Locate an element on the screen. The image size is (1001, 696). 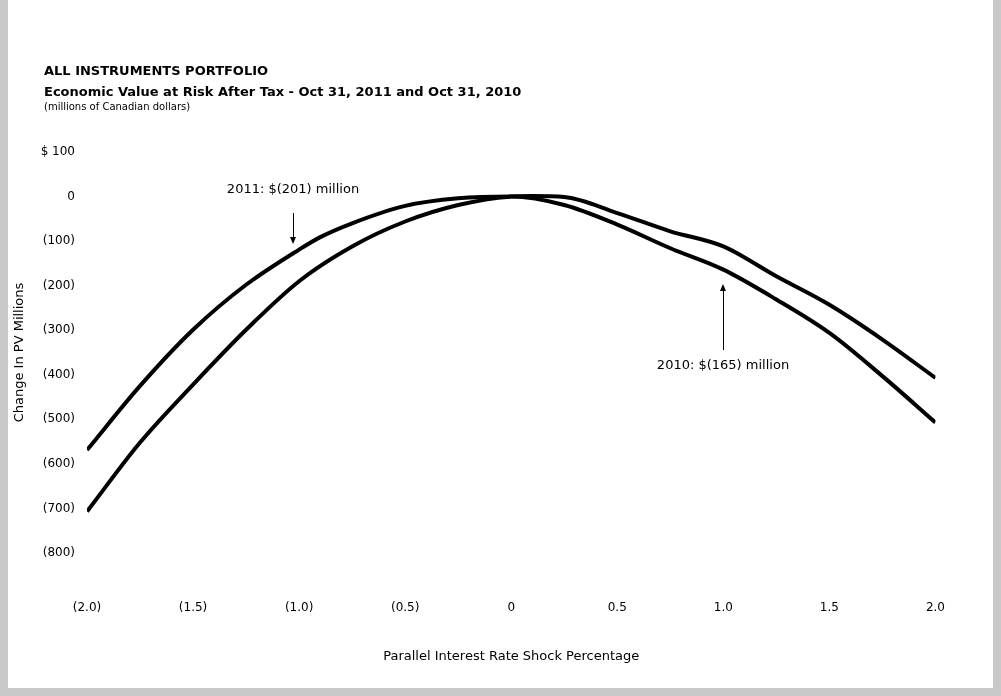
y-tick-label: (600) is located at coordinates (58, 463).